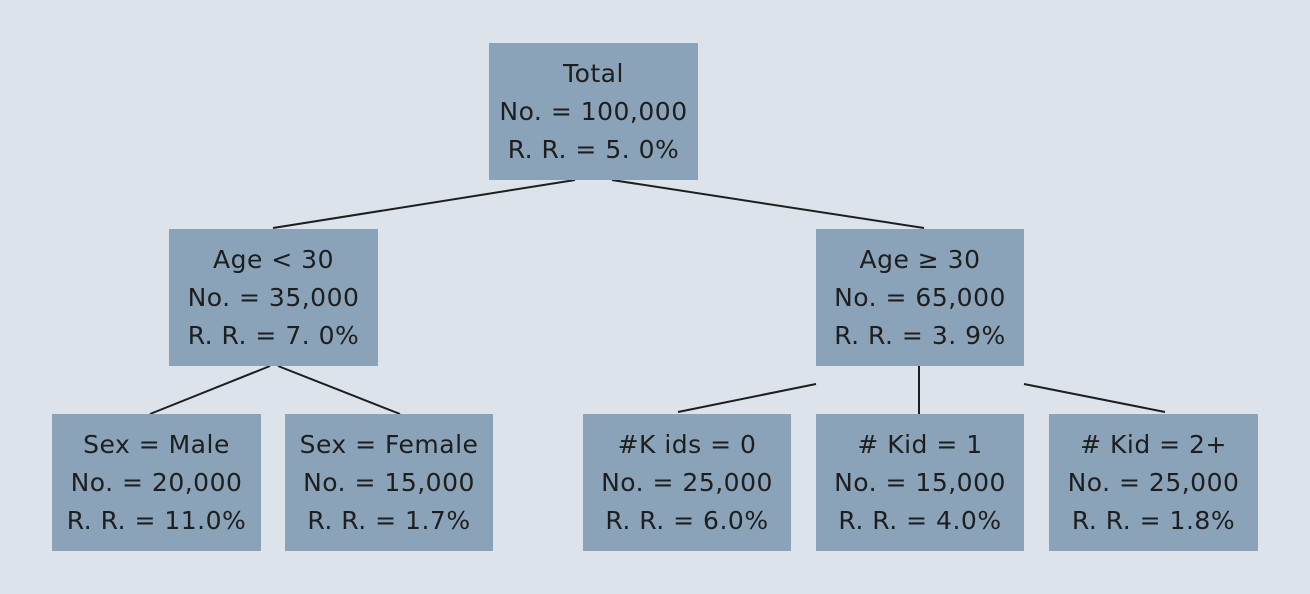 Image resolution: width=1310 pixels, height=594 pixels. I want to click on node-title: Age < 30, so click(273, 259).